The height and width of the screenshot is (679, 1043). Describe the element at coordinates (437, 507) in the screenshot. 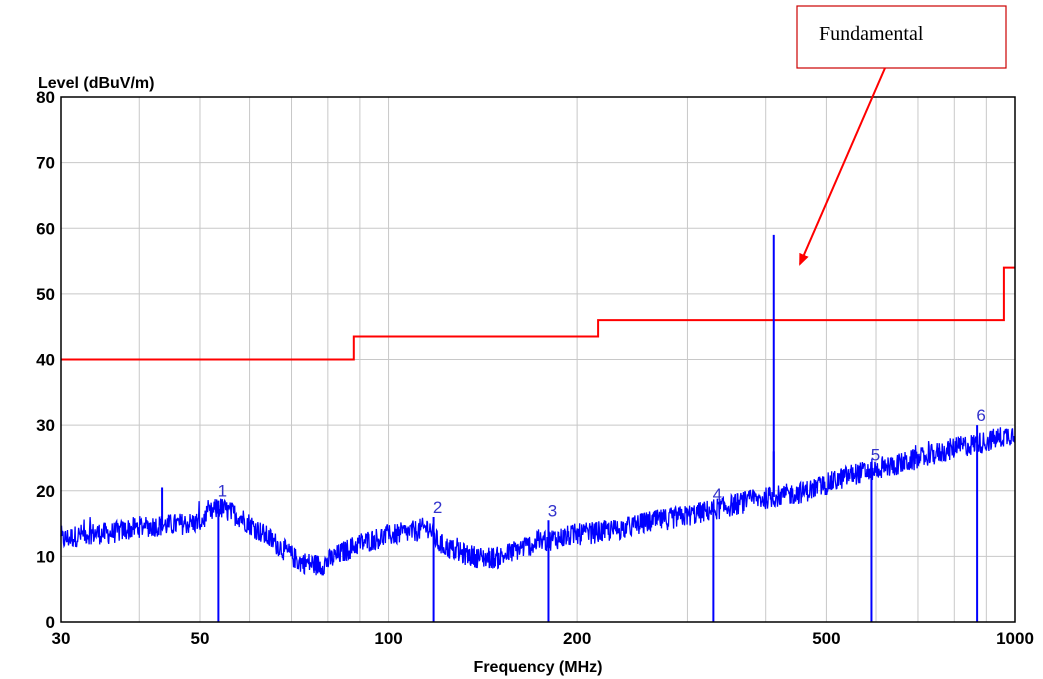

I see `marker-label: 2` at that location.